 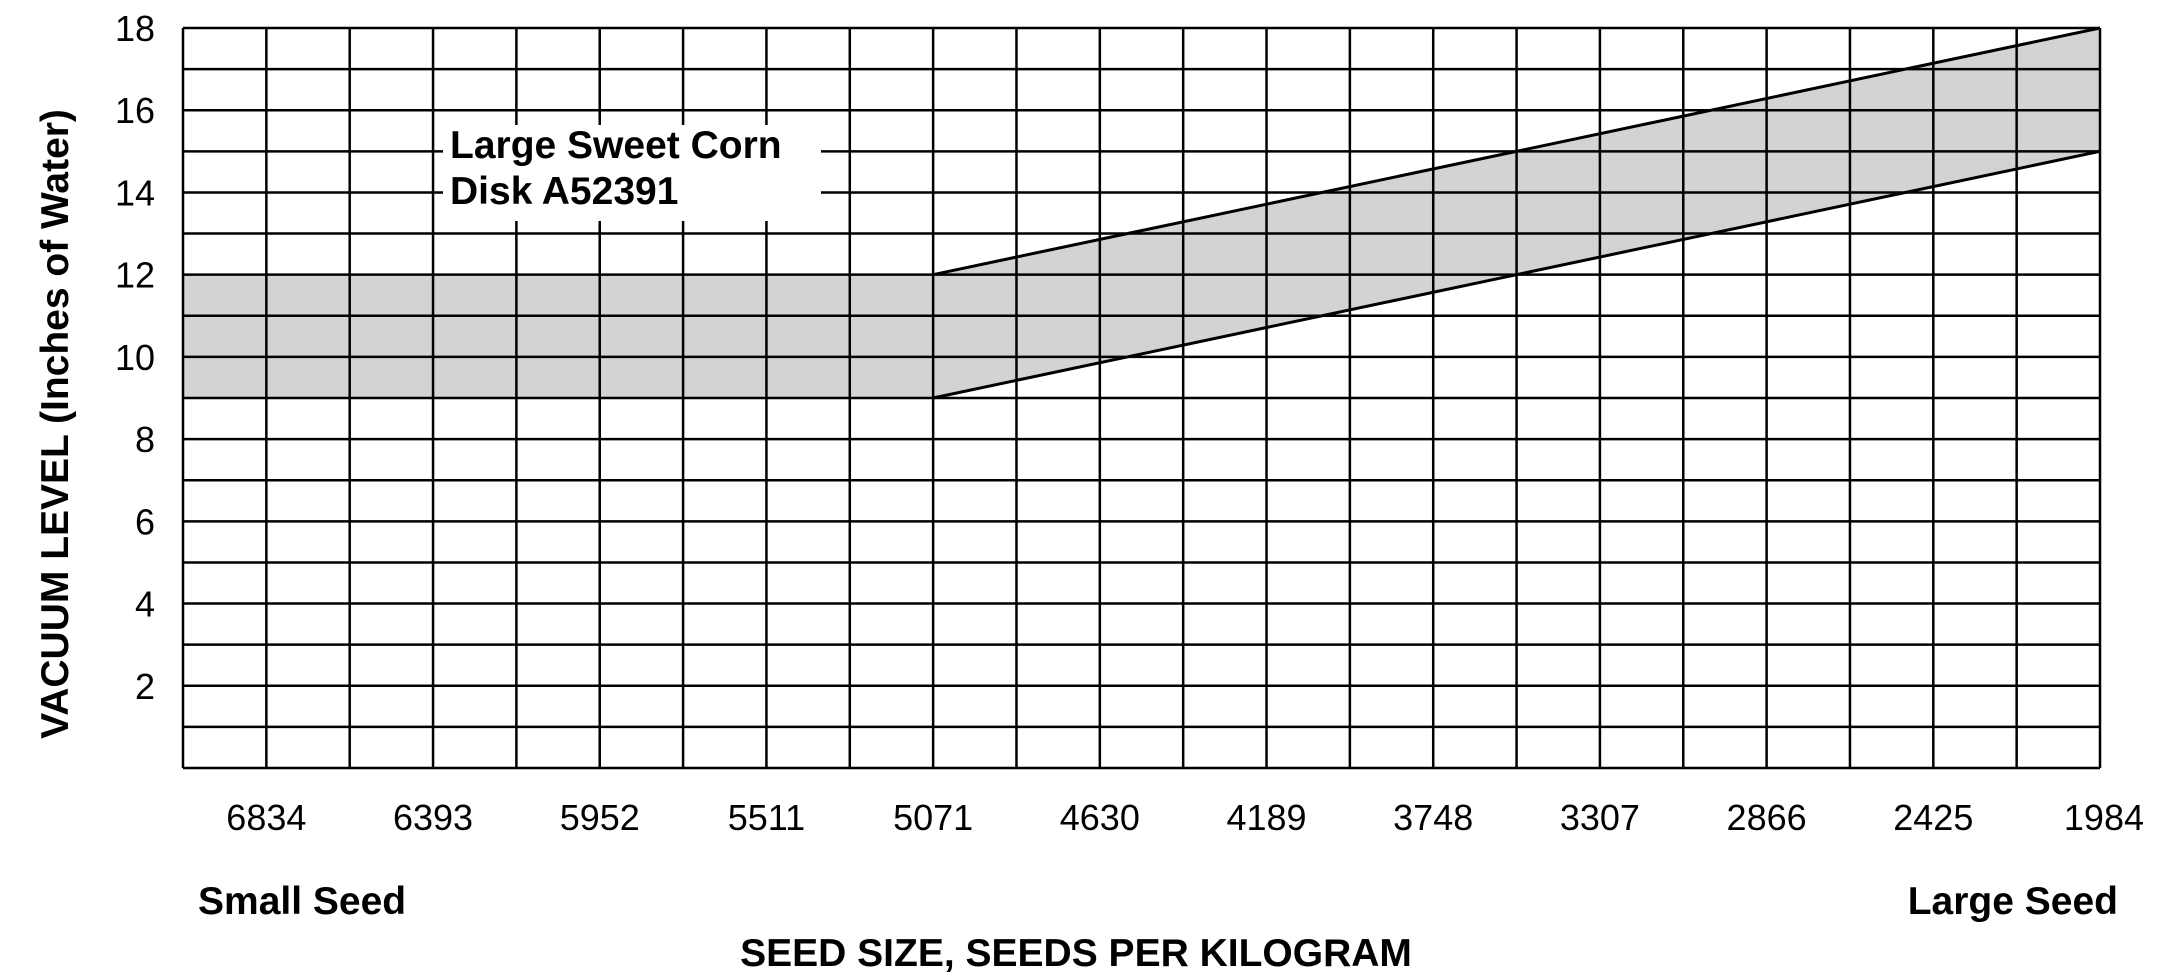 I want to click on y-axis-title: VACUUM LEVEL (Inches of Water), so click(x=55, y=424).